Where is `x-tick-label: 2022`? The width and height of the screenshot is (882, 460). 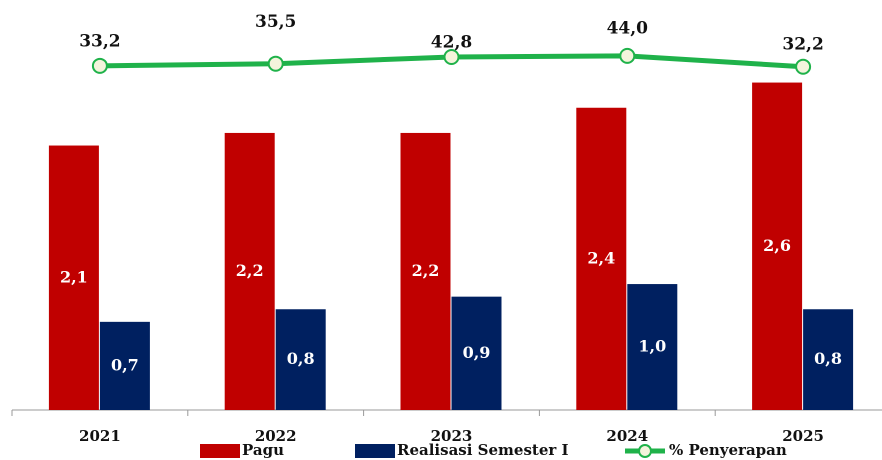 x-tick-label: 2022 is located at coordinates (276, 436).